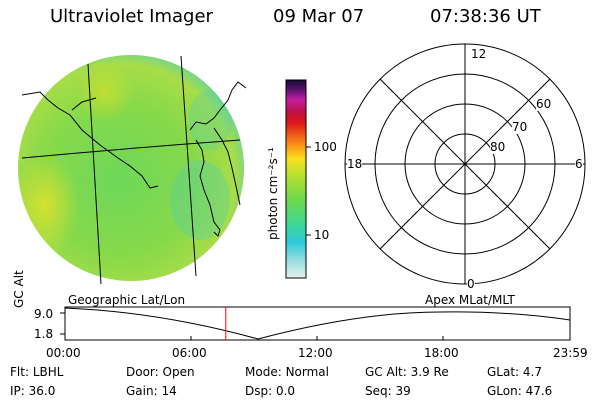 This screenshot has height=400, width=600. I want to click on instrument-title: Ultraviolet Imager, so click(131, 16).